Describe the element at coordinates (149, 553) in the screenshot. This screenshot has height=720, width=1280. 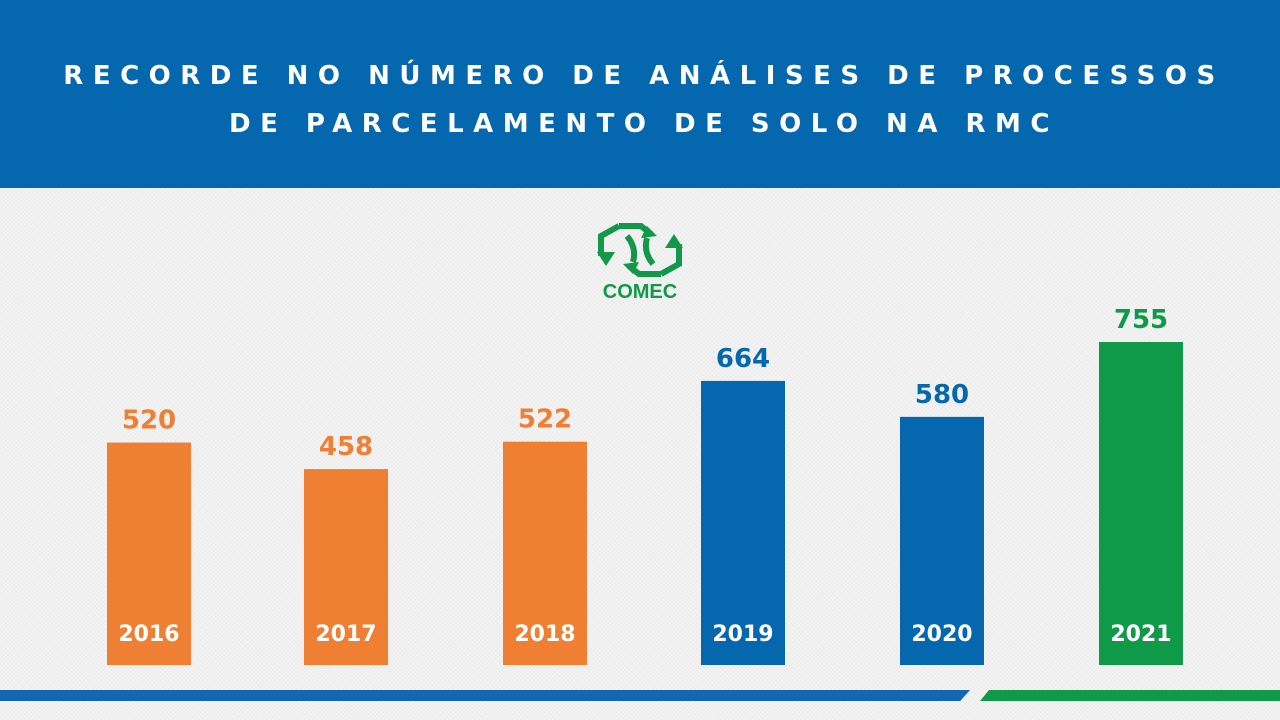
I see `bar-2016` at that location.